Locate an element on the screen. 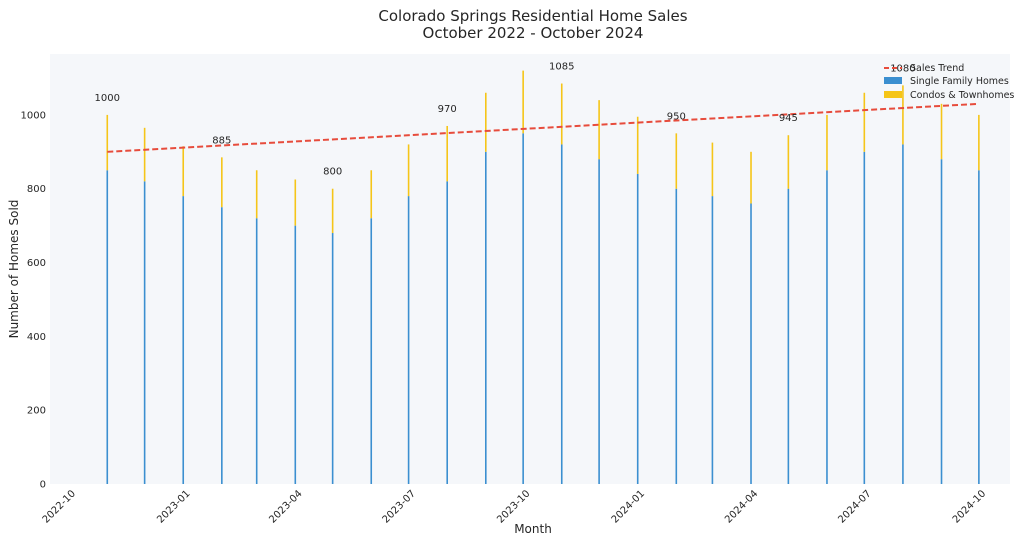 Image resolution: width=1024 pixels, height=546 pixels. chart-subtitle: October 2022 - October 2024 is located at coordinates (533, 33).